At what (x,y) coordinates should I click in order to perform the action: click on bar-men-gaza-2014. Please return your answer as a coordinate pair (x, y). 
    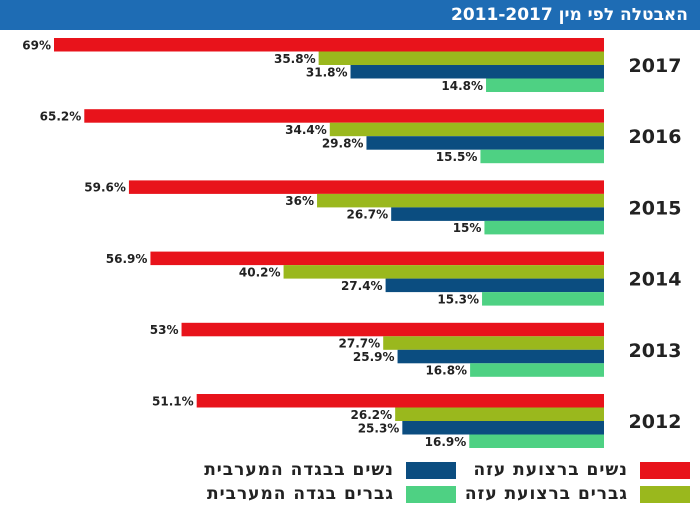
    Looking at the image, I should click on (443, 272).